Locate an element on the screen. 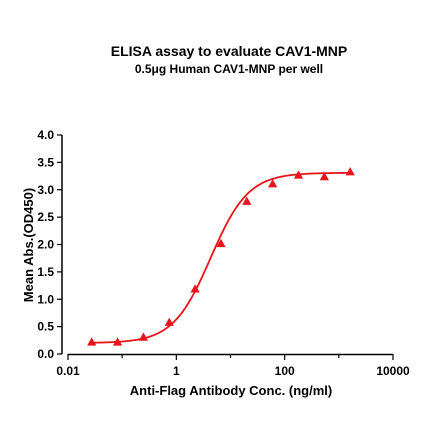  y-tick-label: 3.5 is located at coordinates (45, 162).